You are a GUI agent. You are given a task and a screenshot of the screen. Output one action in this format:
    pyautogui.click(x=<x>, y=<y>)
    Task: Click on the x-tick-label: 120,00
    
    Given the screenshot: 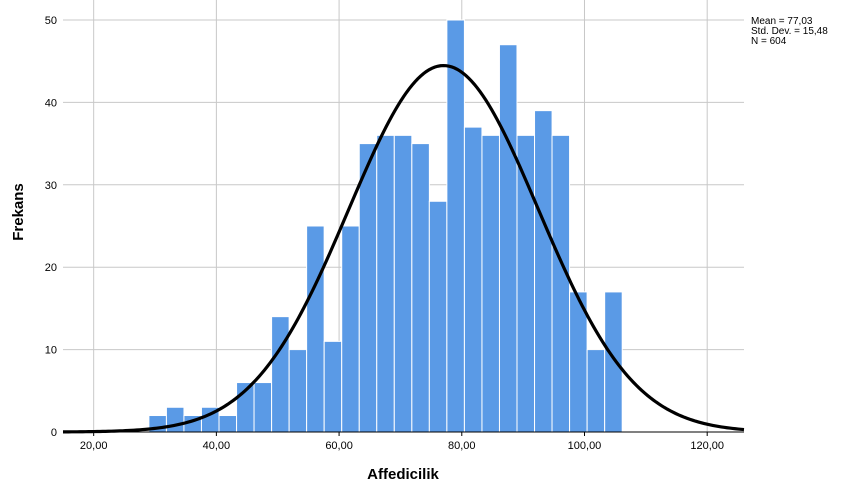 What is the action you would take?
    pyautogui.click(x=707, y=446)
    